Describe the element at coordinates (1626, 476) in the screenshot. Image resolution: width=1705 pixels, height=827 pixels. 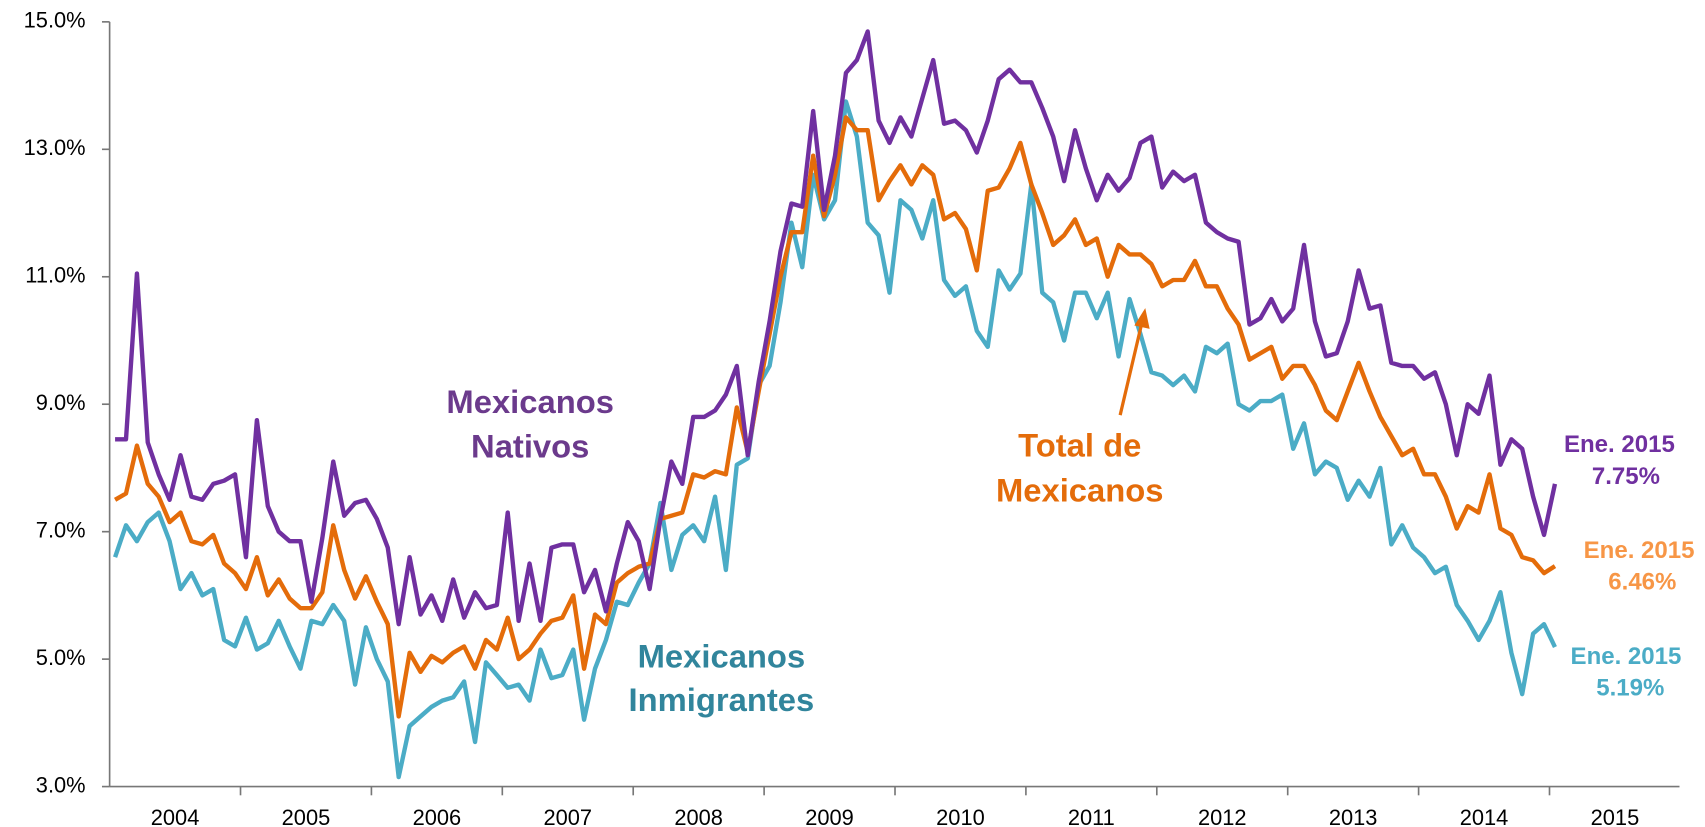
I see `end-label: 7.75%` at that location.